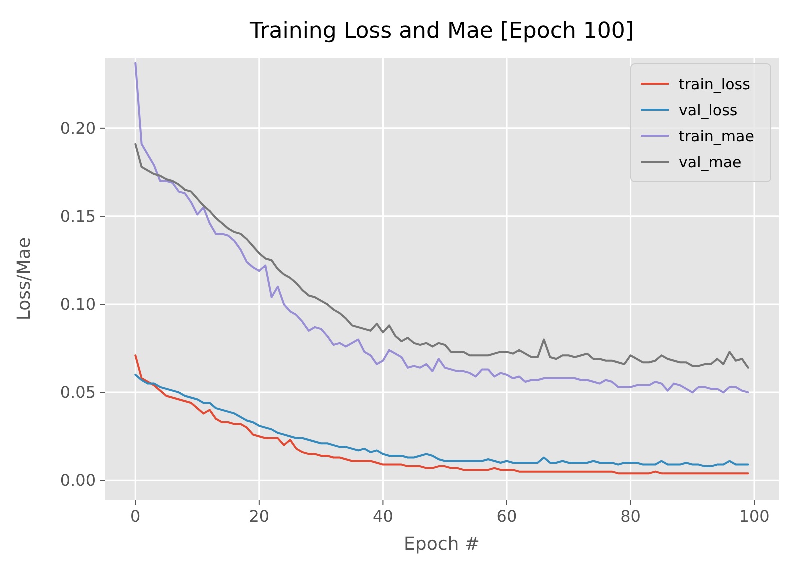  Describe the element at coordinates (135, 516) in the screenshot. I see `x-tick-label: 0` at that location.